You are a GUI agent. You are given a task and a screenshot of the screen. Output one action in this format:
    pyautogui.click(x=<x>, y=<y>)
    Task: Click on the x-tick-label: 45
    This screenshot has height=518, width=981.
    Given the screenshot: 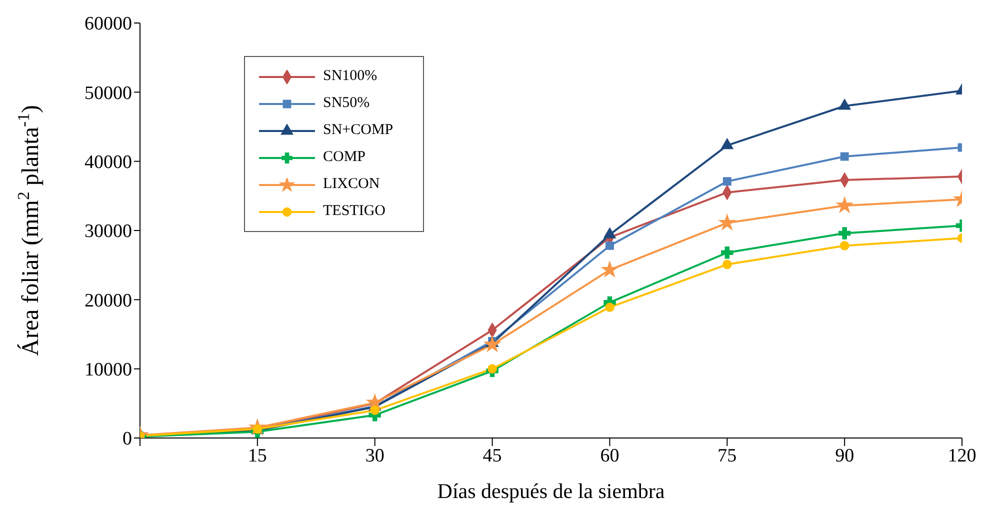 What is the action you would take?
    pyautogui.click(x=492, y=455)
    